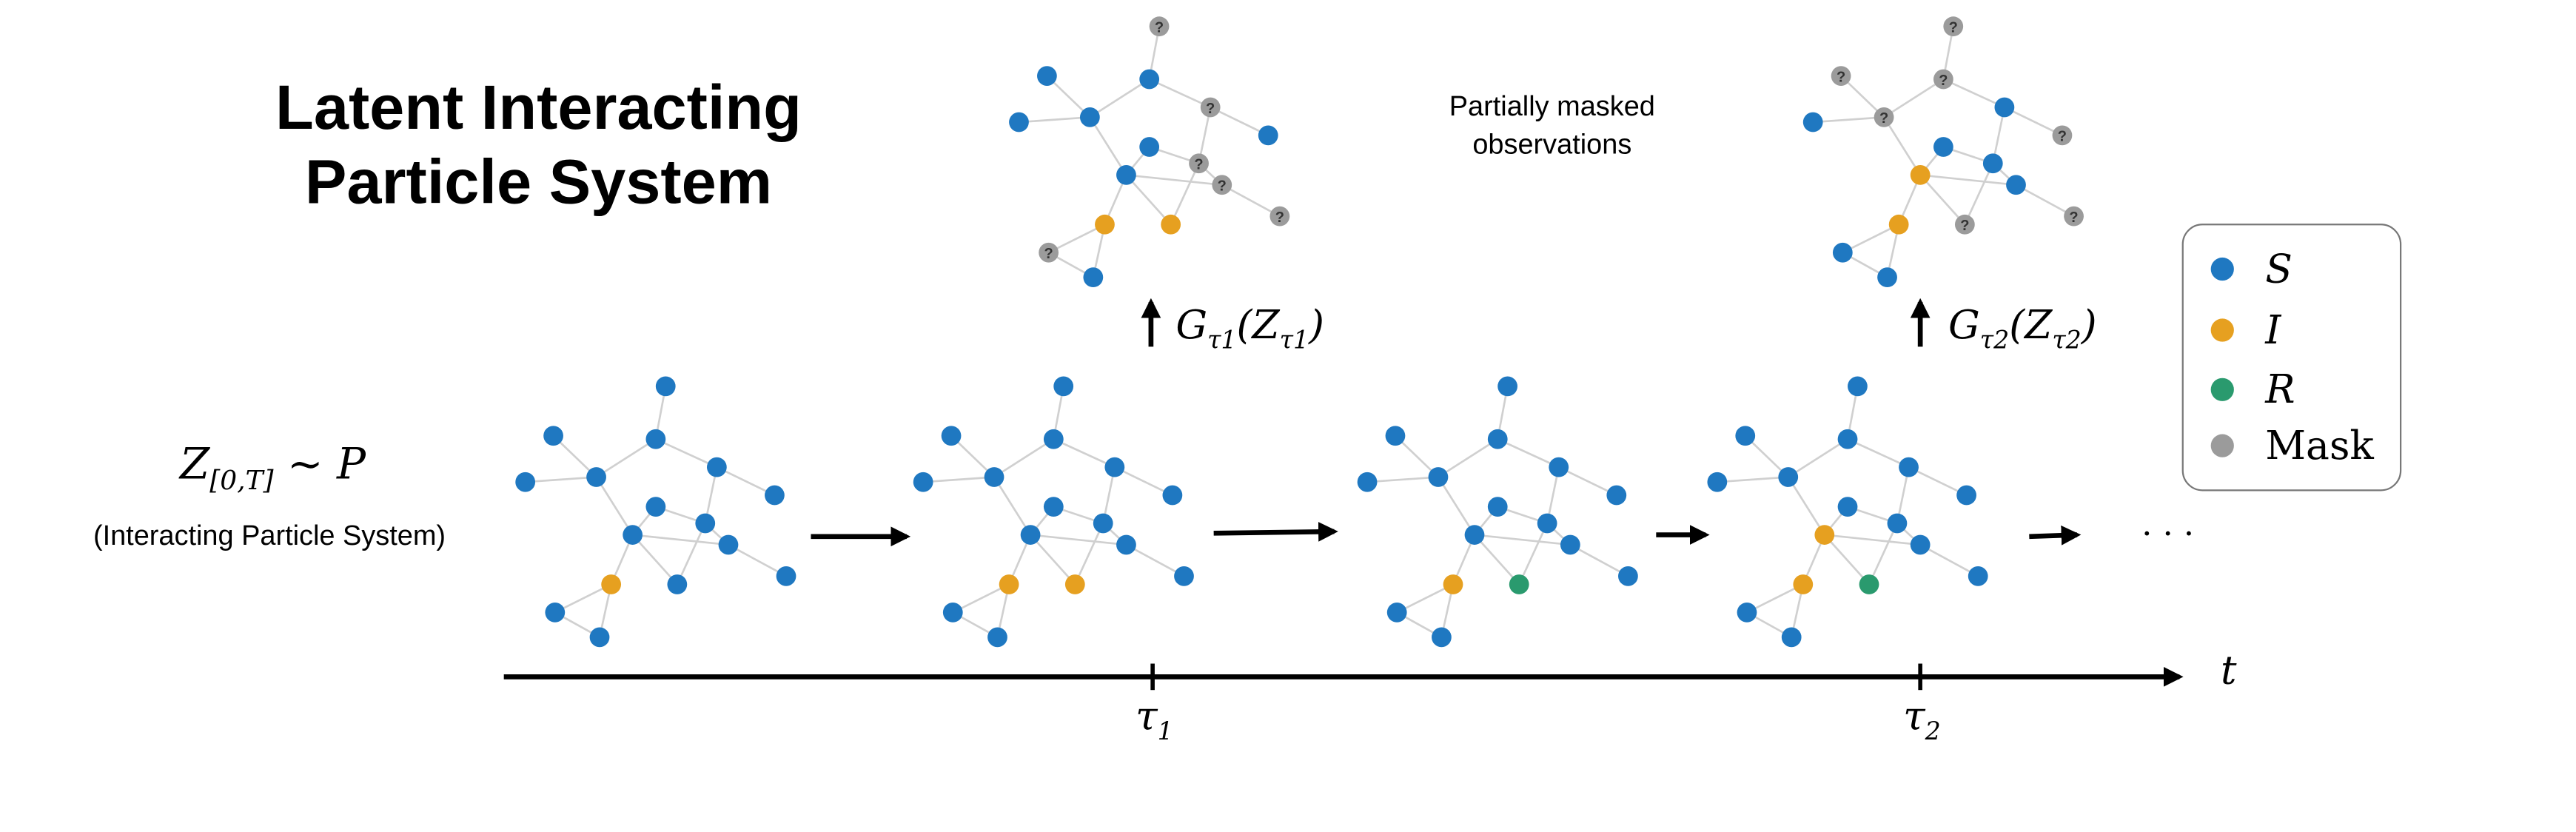 This screenshot has width=2576, height=832. Describe the element at coordinates (1552, 107) in the screenshot. I see `note-line: Partially masked` at that location.